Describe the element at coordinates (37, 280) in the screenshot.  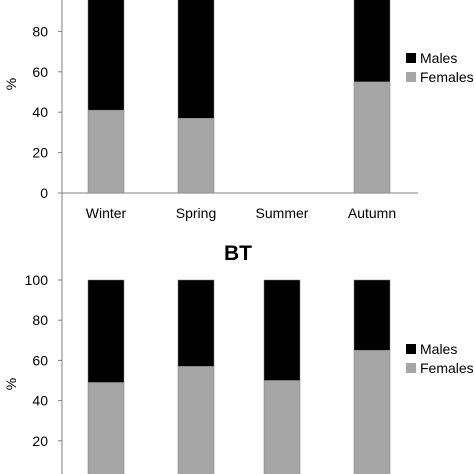
I see `y-tick-label: 100` at that location.